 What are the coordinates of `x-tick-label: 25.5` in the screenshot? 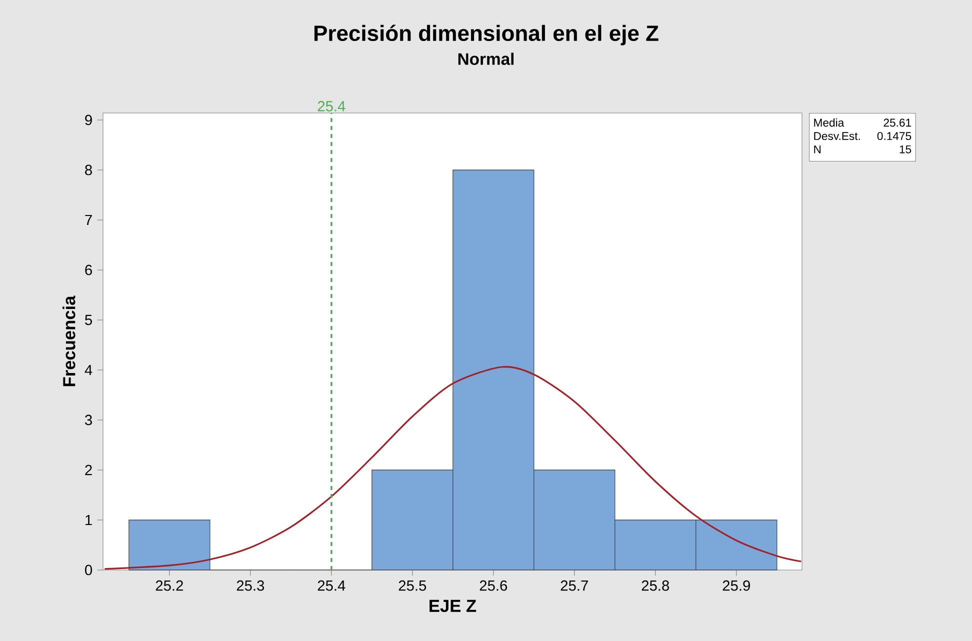 It's located at (412, 585).